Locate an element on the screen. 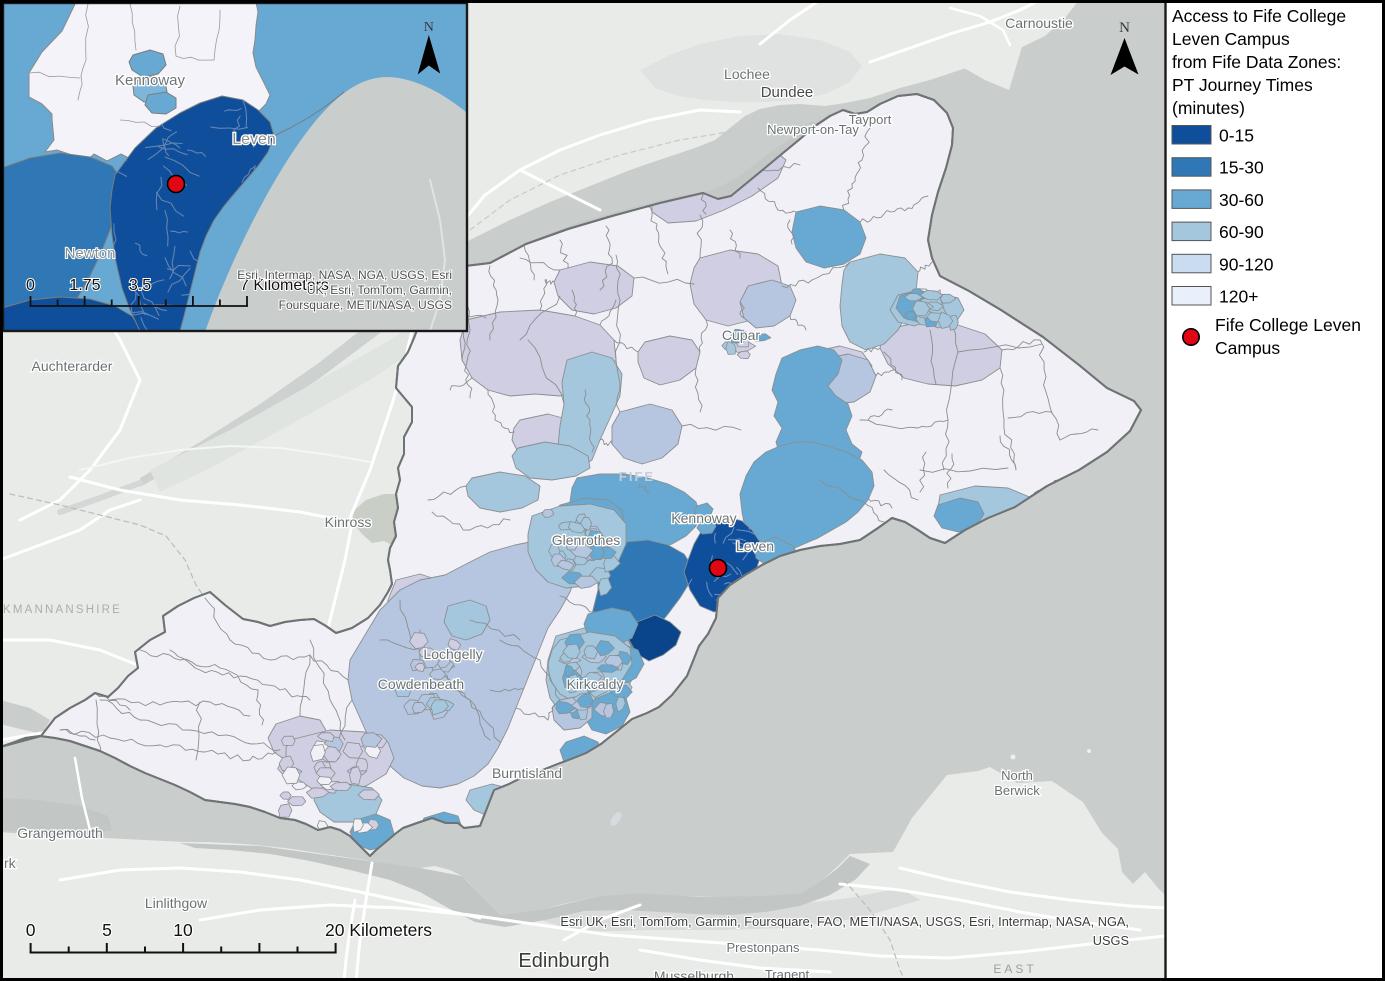 Image resolution: width=1385 pixels, height=981 pixels. svg-text: Edinburgh is located at coordinates (563, 961).